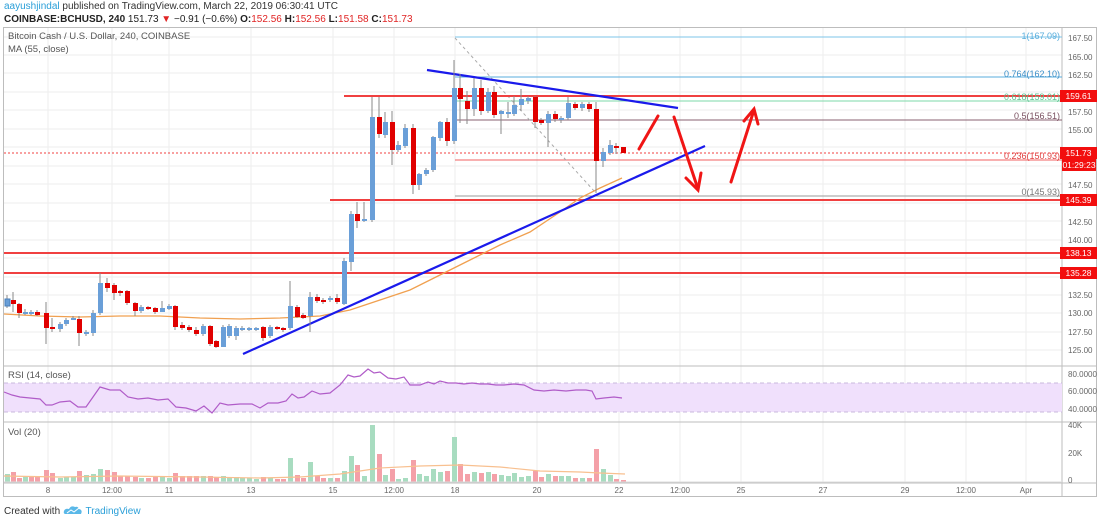 The width and height of the screenshot is (1100, 522). I want to click on x-tick: 27, so click(823, 490).